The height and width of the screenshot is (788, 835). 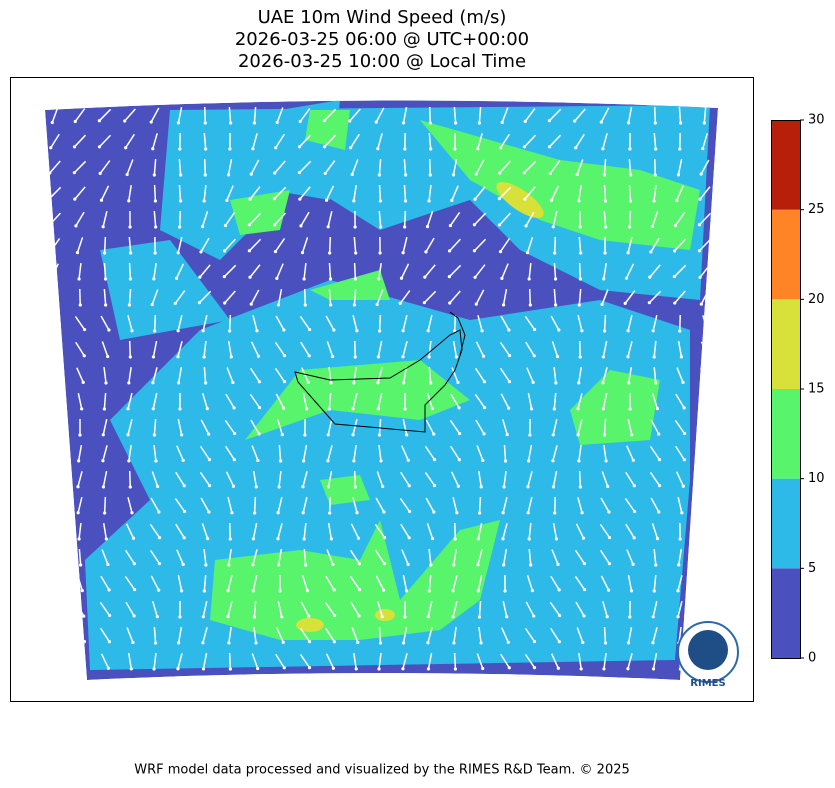 What do you see at coordinates (457, 333) in the screenshot?
I see `coastline` at bounding box center [457, 333].